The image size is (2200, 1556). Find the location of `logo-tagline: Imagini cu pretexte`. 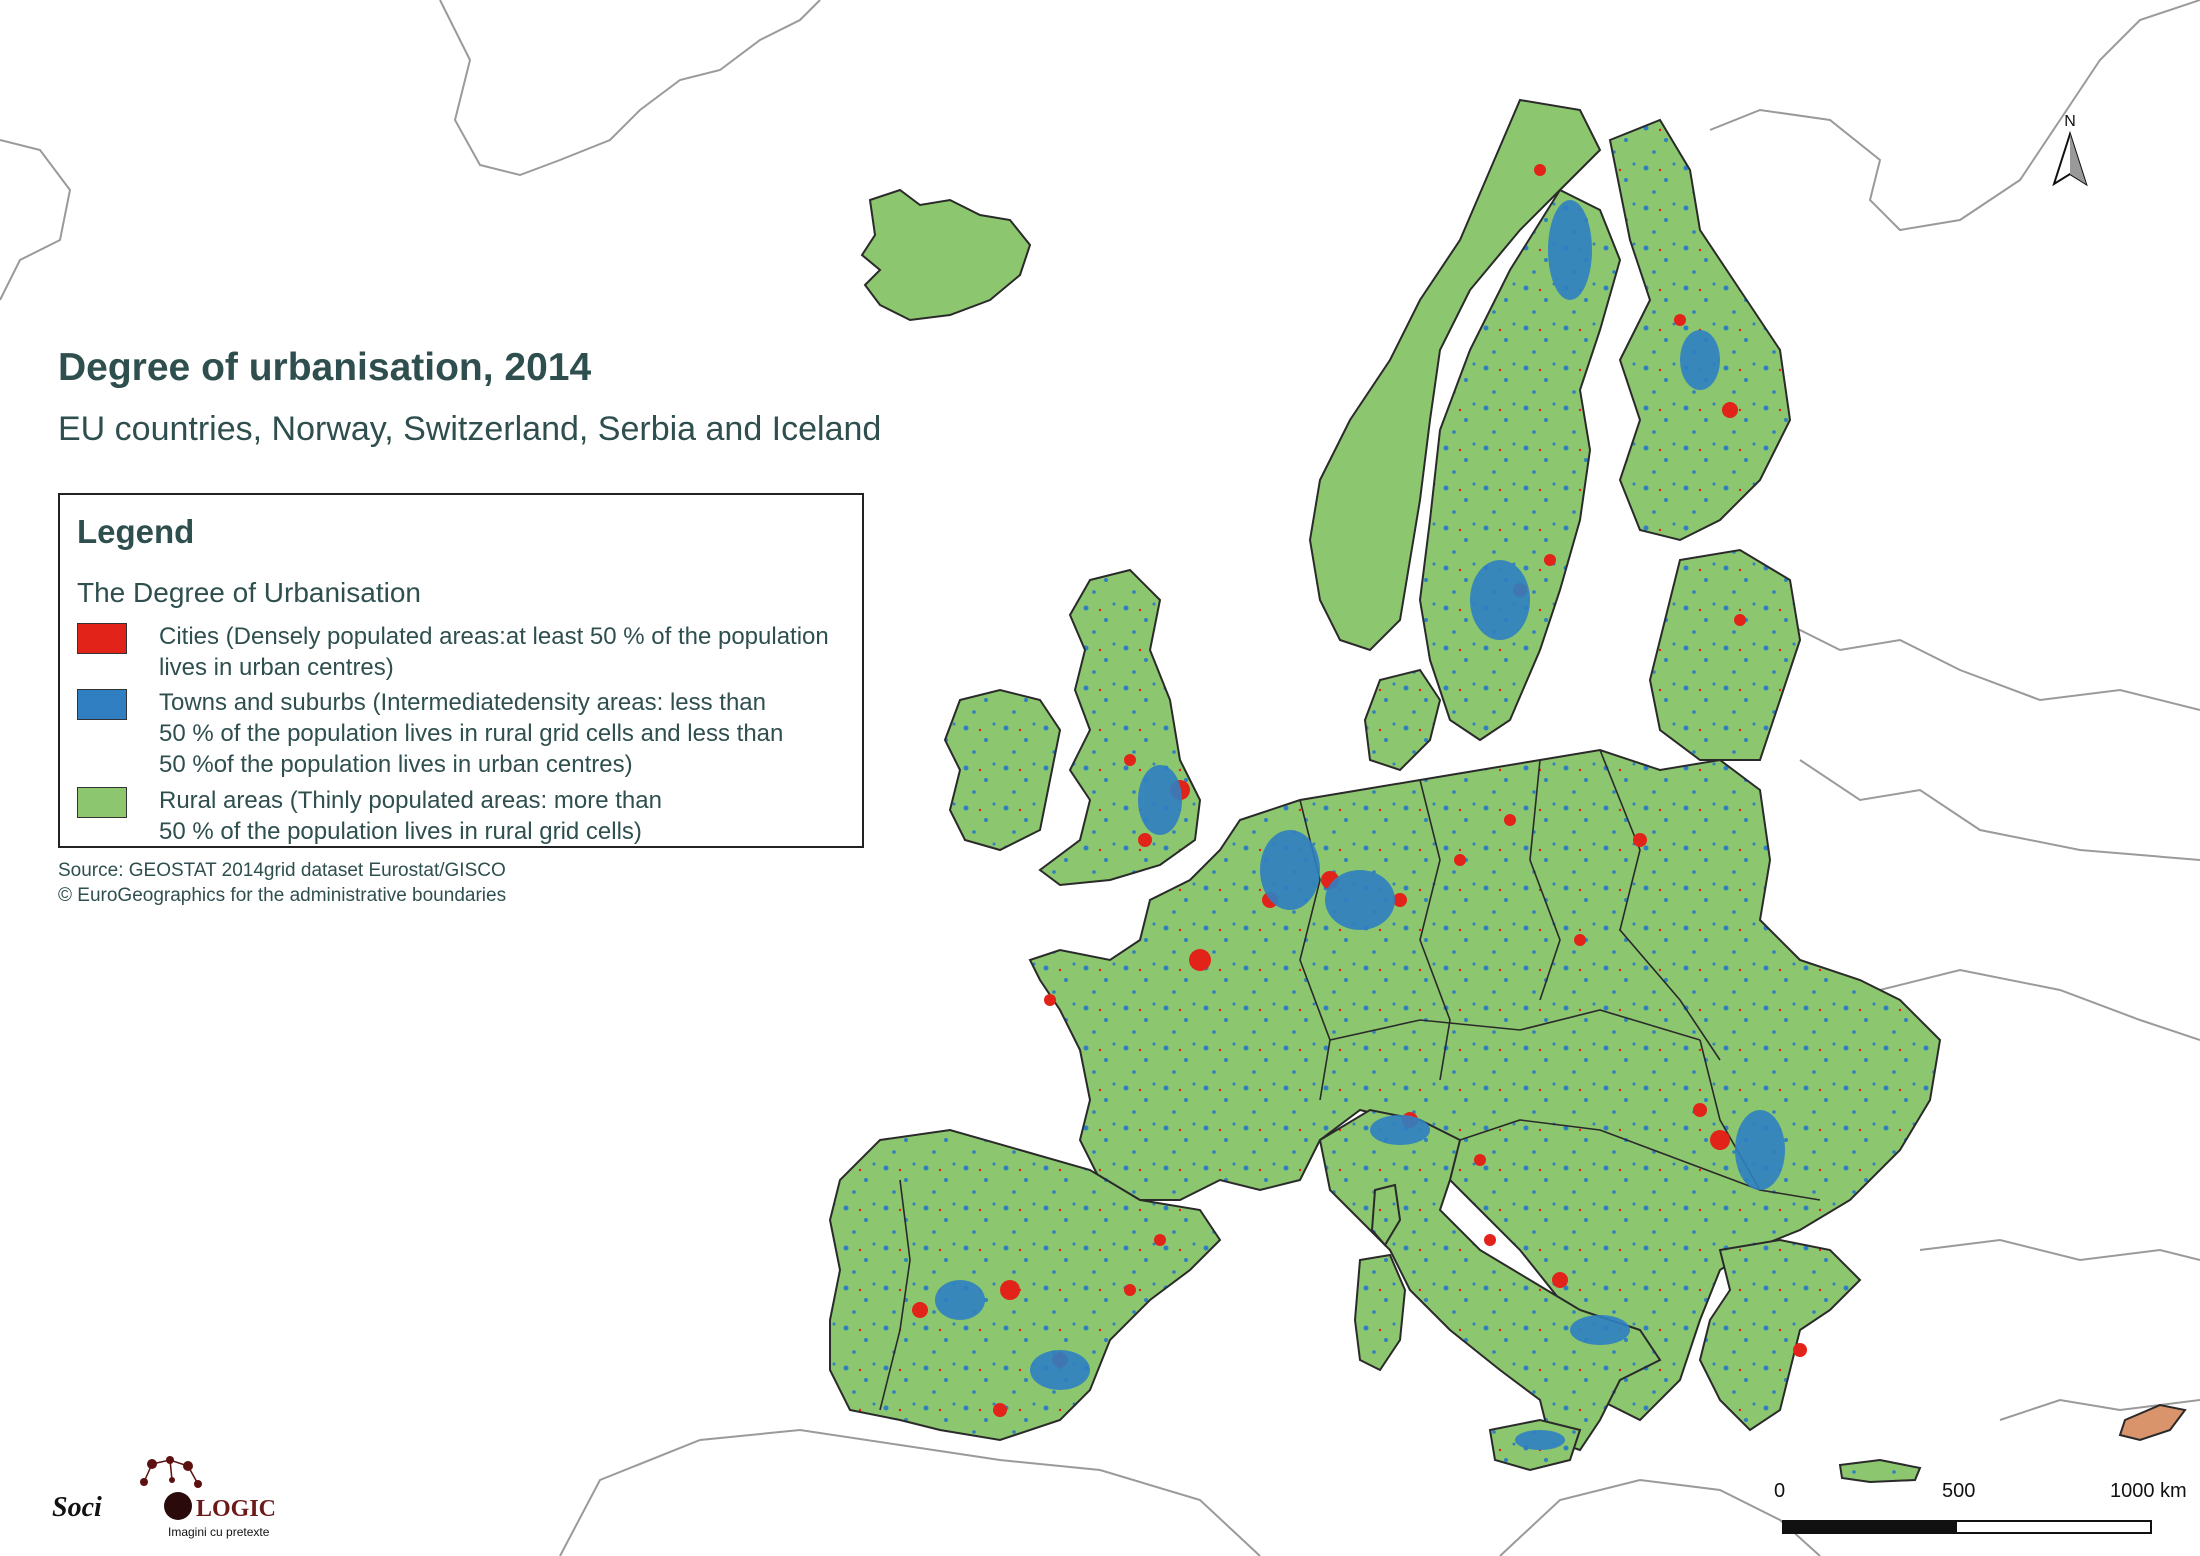

logo-tagline: Imagini cu pretexte is located at coordinates (219, 1532).